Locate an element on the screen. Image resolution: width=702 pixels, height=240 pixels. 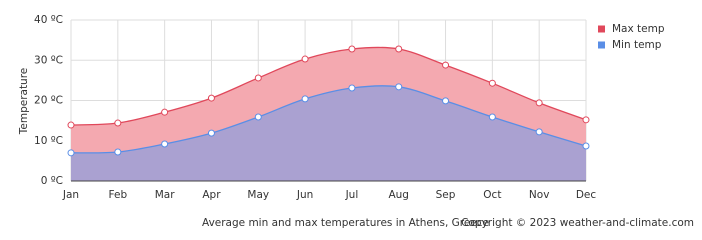
x-tick-label: Sep is located at coordinates (446, 195).